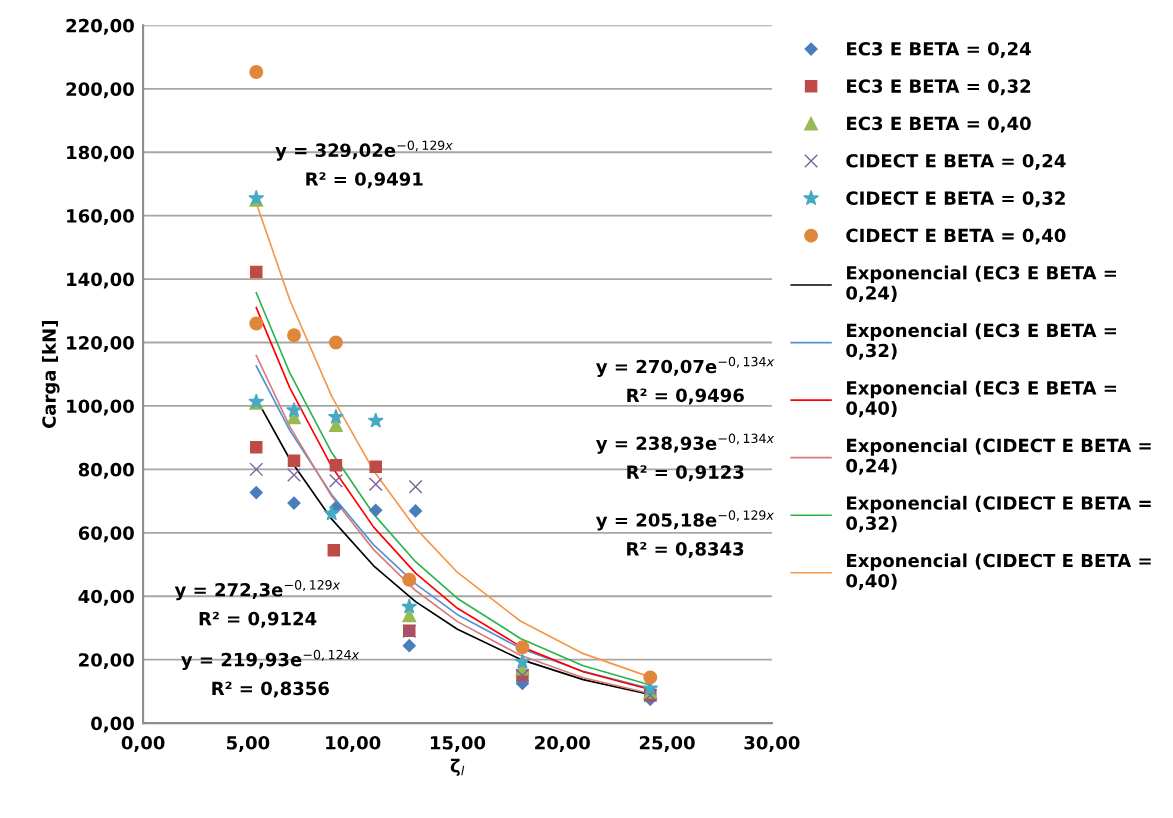 Image resolution: width=1173 pixels, height=818 pixels. Describe the element at coordinates (685, 534) in the screenshot. I see `text: y = 205,18e$^{−0,129x}$ R² = 0,8343` at that location.